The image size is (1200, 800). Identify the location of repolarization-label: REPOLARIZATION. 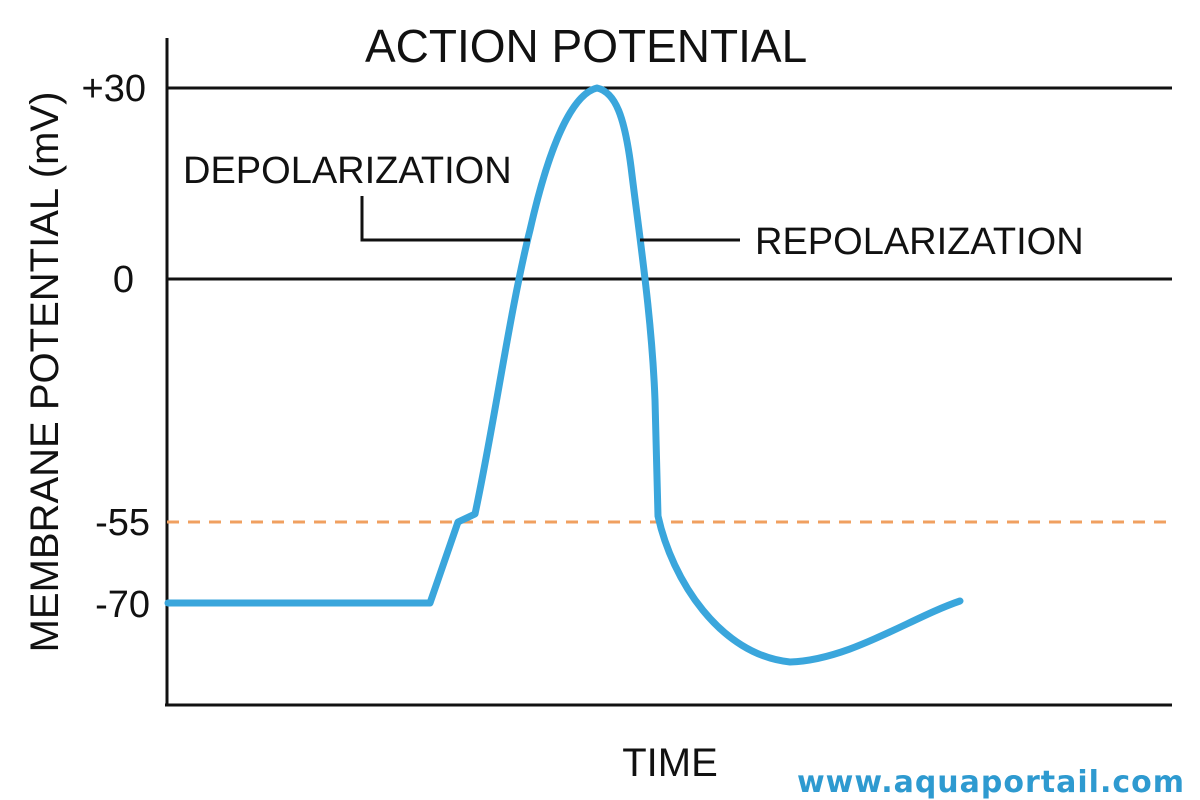
(919, 242).